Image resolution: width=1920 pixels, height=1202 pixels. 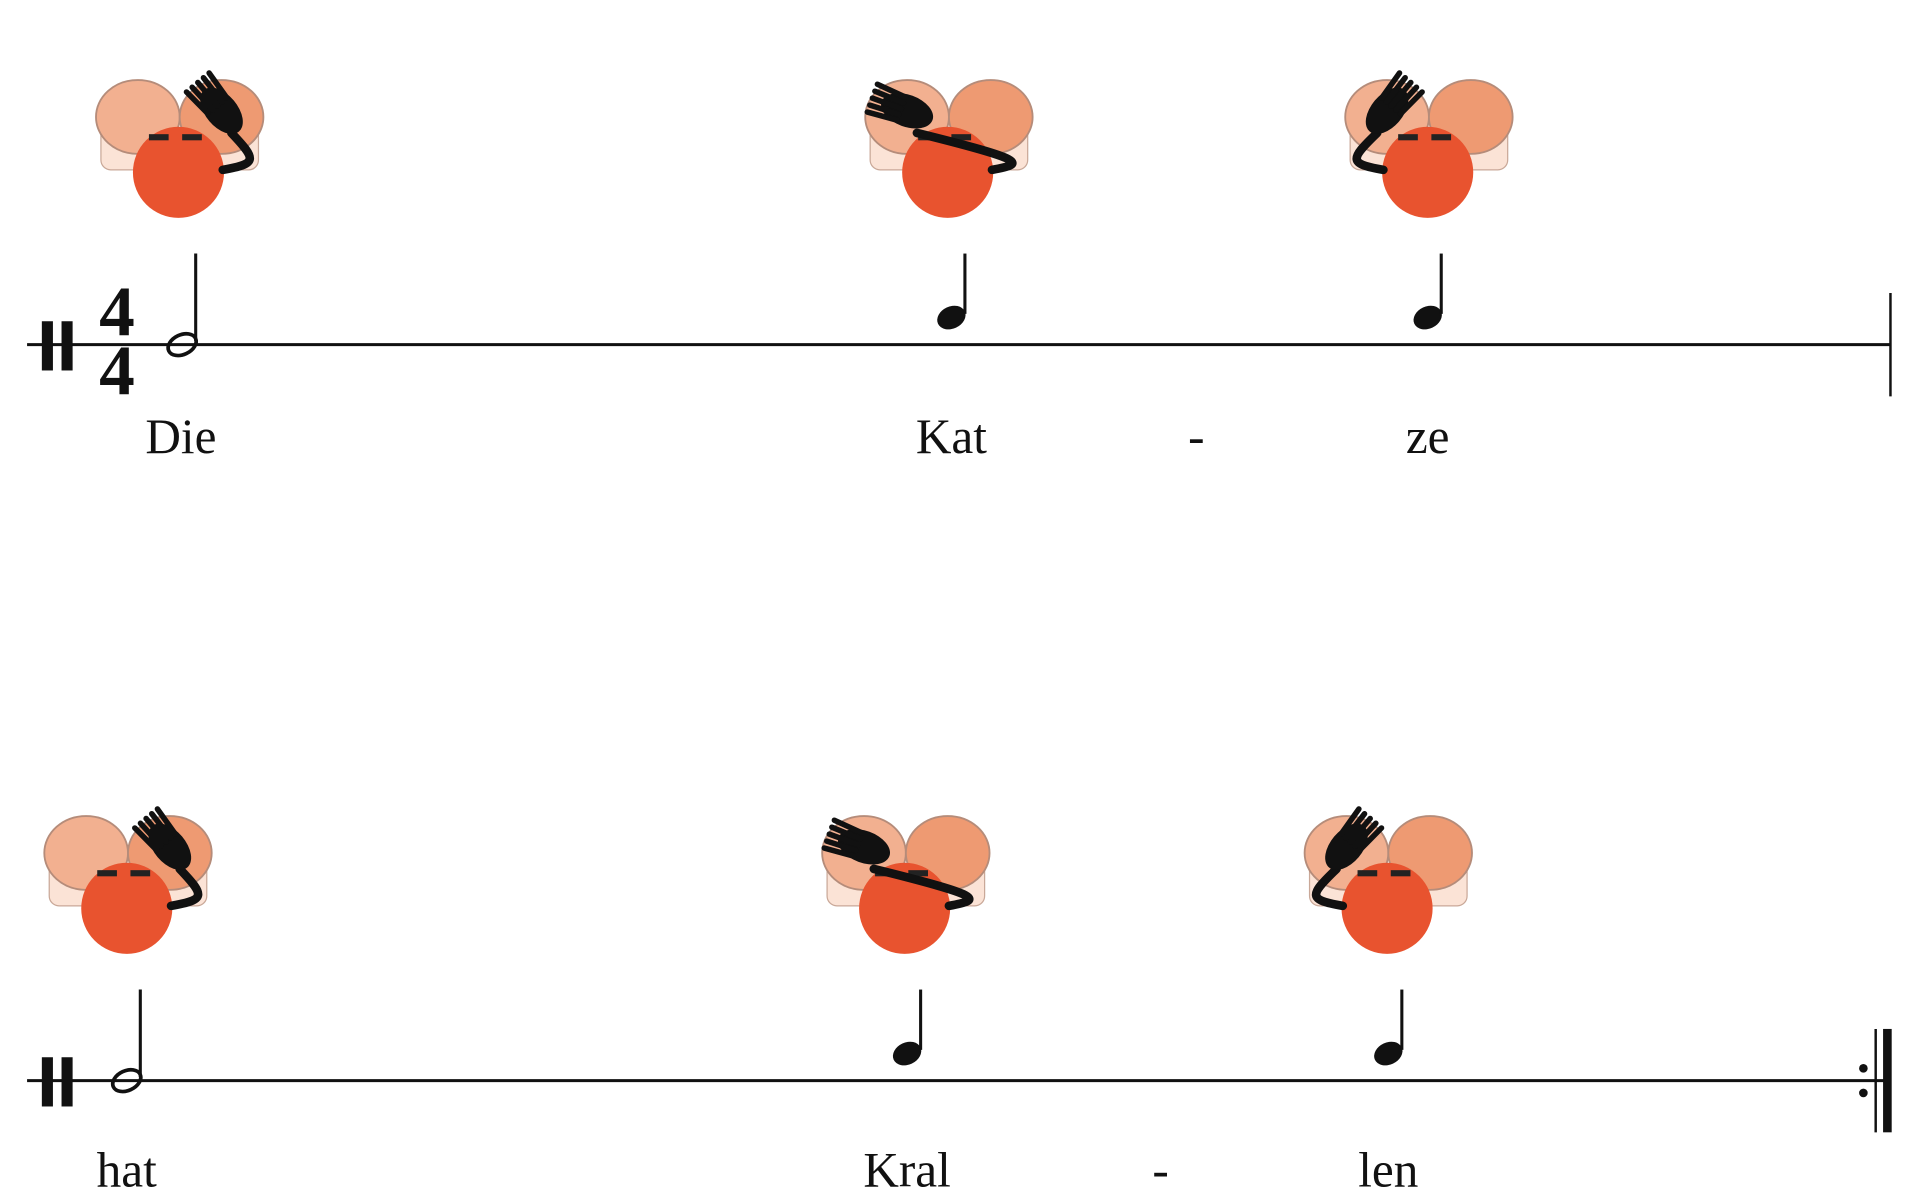 What do you see at coordinates (117, 311) in the screenshot?
I see `time-numerator: 4` at bounding box center [117, 311].